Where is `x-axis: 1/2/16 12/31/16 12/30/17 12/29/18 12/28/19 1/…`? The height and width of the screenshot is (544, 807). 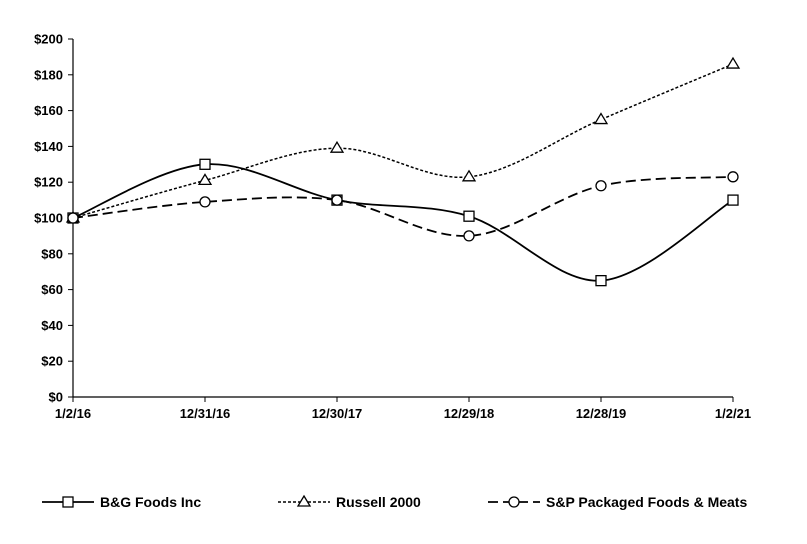
x-axis: 1/2/16 12/31/16 12/30/17 12/29/18 12/28/19 1/… is located at coordinates (403, 408).